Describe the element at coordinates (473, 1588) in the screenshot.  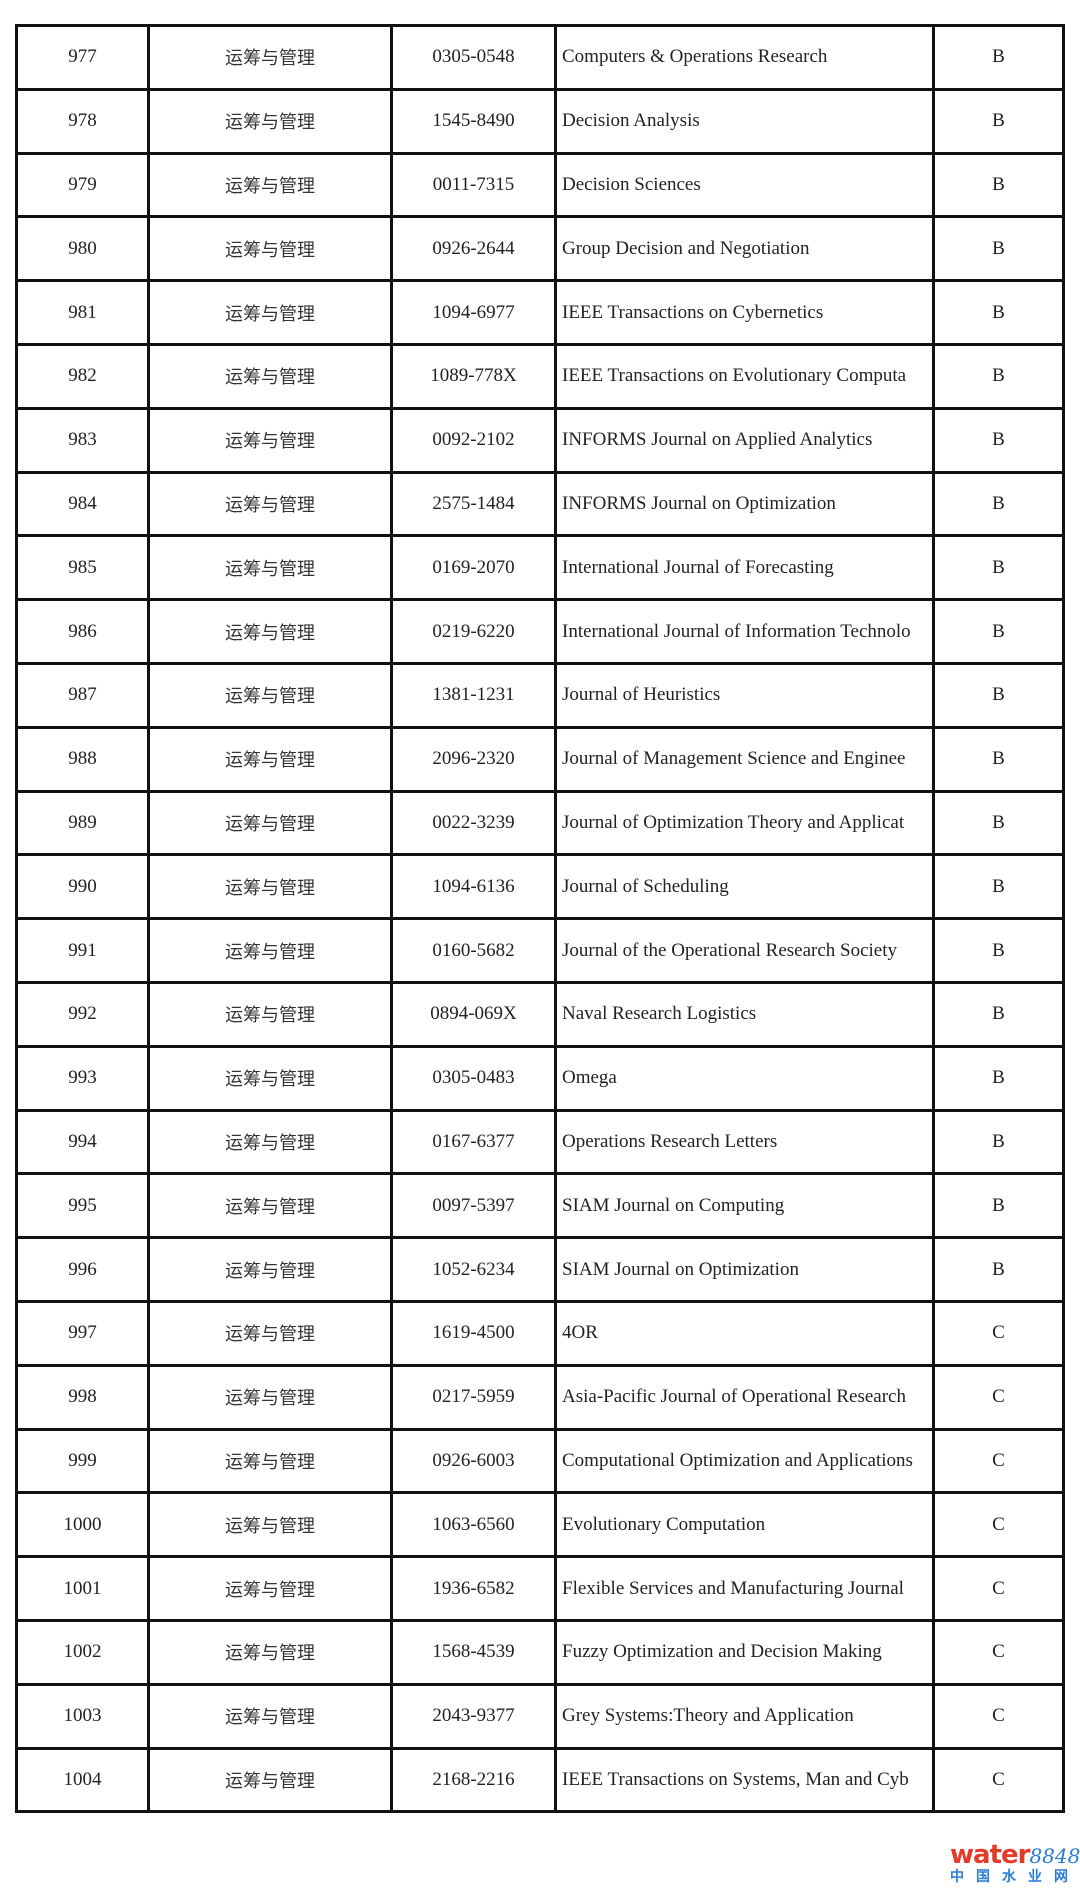
I see `issn-cell: 1936-6582` at that location.